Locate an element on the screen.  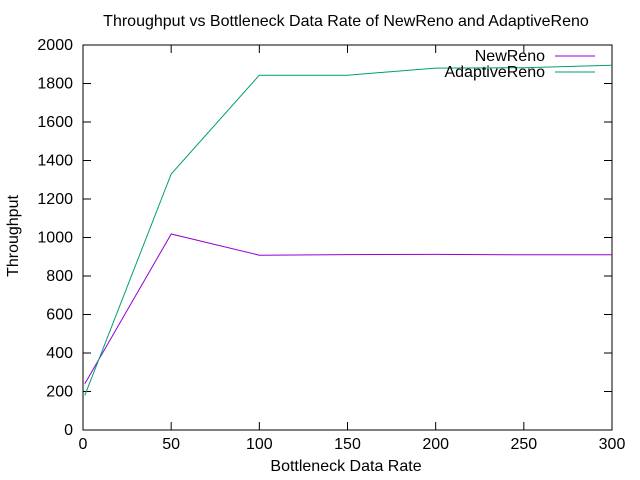
y-tick-label: 800 is located at coordinates (59, 276).